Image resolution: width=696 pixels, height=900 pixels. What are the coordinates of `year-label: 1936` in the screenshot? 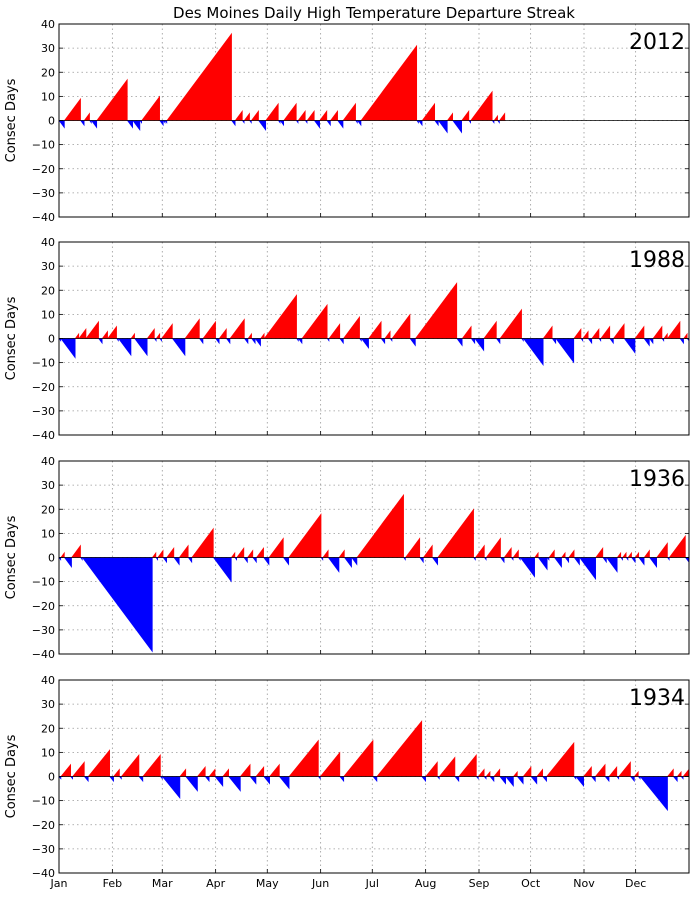 It's located at (657, 479).